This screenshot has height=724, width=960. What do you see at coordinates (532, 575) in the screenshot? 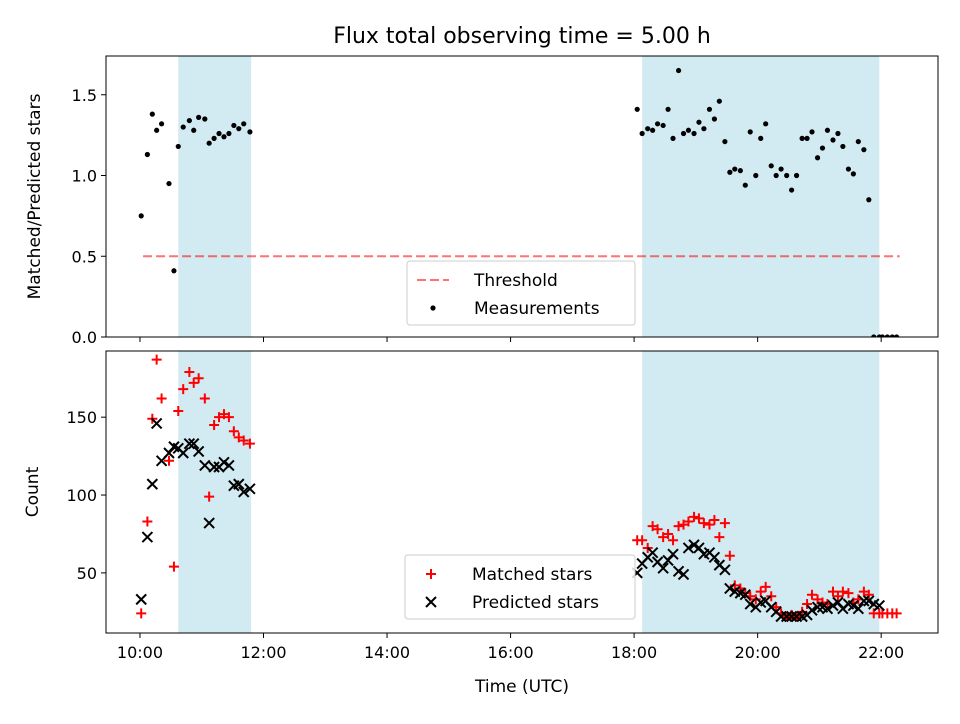
I see `legend-label: Matched stars` at bounding box center [532, 575].